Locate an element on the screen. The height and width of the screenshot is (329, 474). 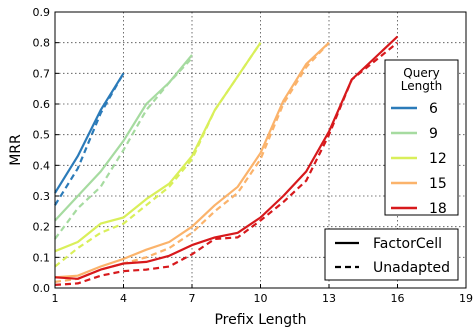
x-tick-label: 10 is located at coordinates (261, 298).